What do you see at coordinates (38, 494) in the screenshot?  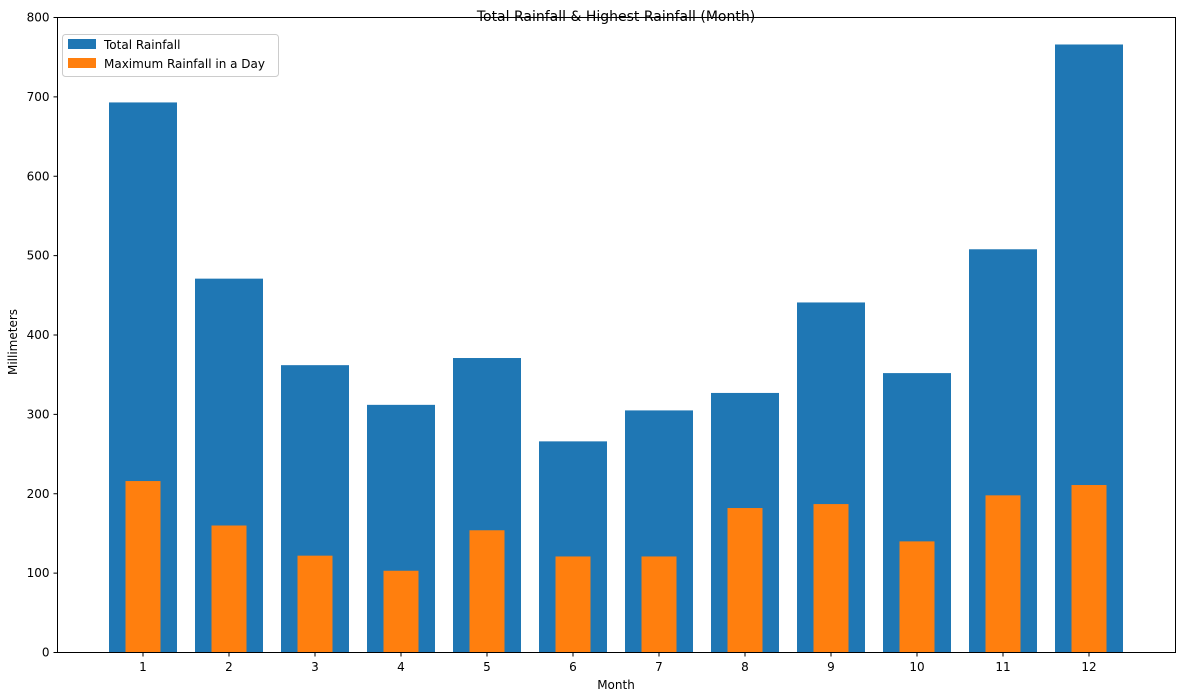 I see `y-tick-label-200: 200` at bounding box center [38, 494].